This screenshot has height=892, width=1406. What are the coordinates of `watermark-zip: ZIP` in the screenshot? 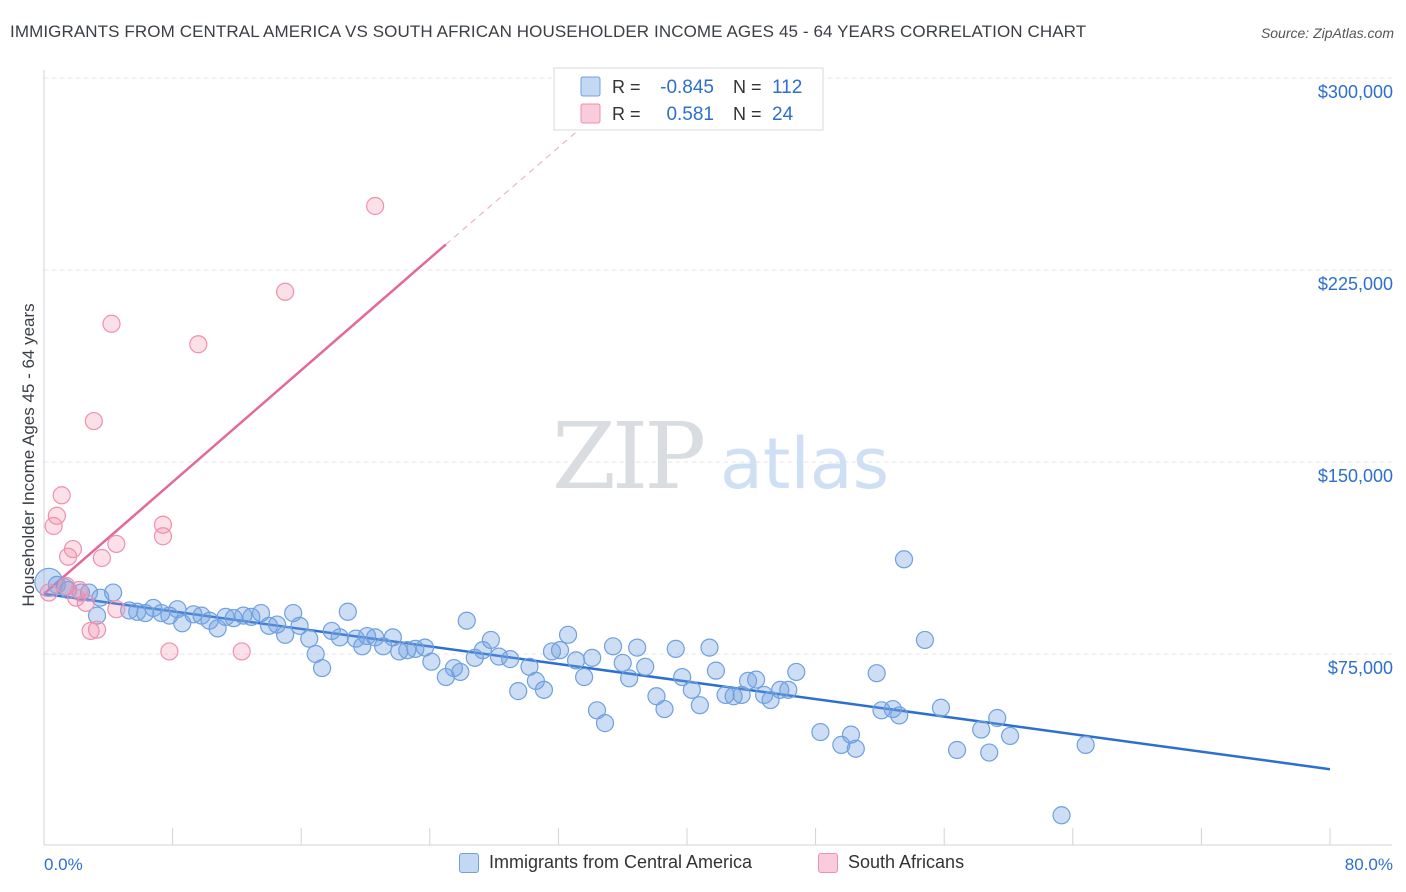 It's located at (627, 456).